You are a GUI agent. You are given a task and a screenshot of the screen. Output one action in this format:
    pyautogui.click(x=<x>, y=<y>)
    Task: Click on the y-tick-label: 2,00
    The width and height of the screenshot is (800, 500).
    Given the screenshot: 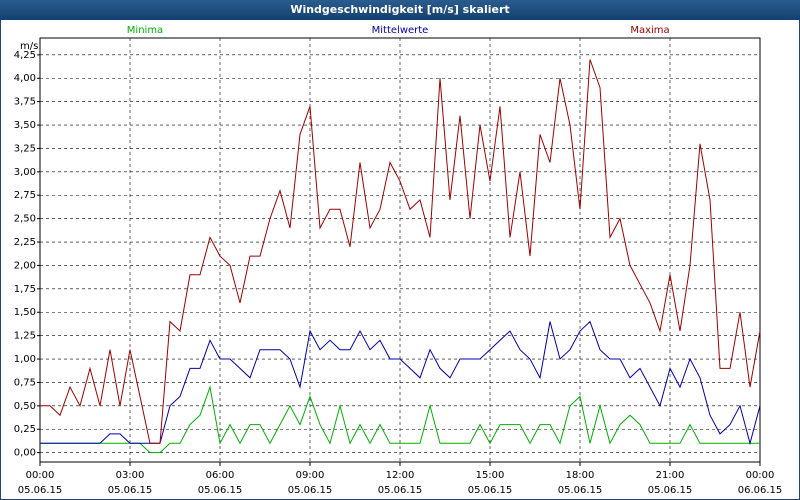 What is the action you would take?
    pyautogui.click(x=25, y=265)
    